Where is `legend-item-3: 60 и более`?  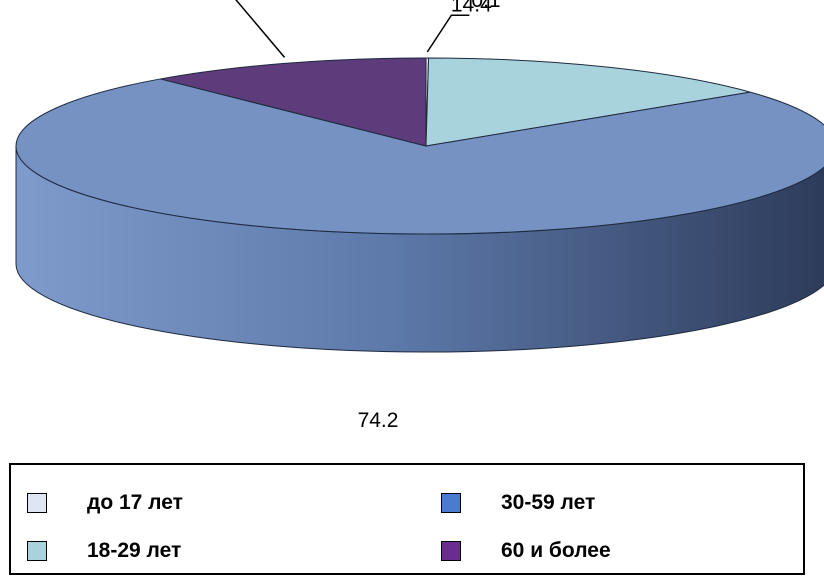 legend-item-3: 60 и более is located at coordinates (526, 551).